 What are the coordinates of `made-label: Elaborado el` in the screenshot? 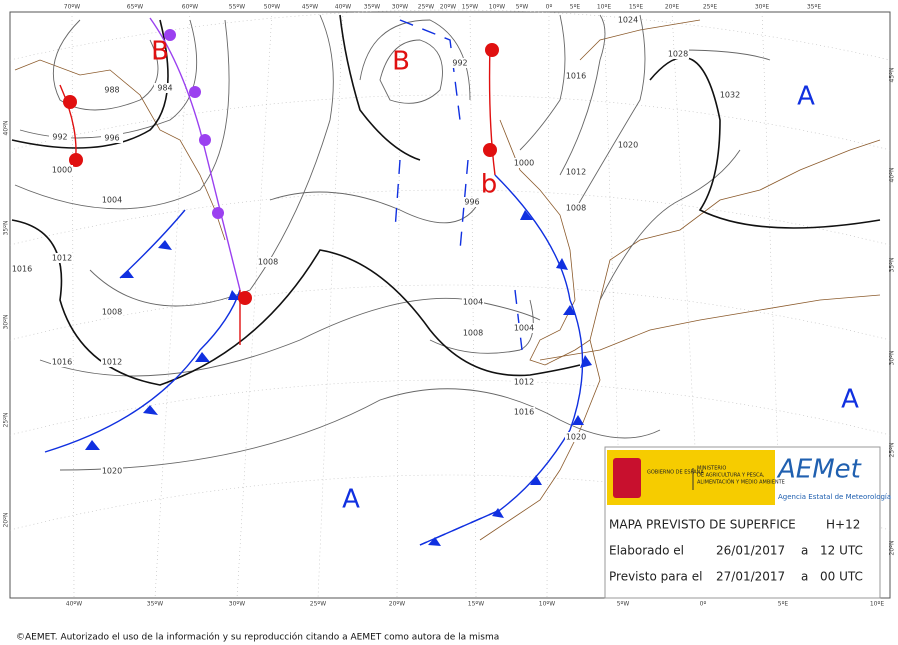 It's located at (646, 551).